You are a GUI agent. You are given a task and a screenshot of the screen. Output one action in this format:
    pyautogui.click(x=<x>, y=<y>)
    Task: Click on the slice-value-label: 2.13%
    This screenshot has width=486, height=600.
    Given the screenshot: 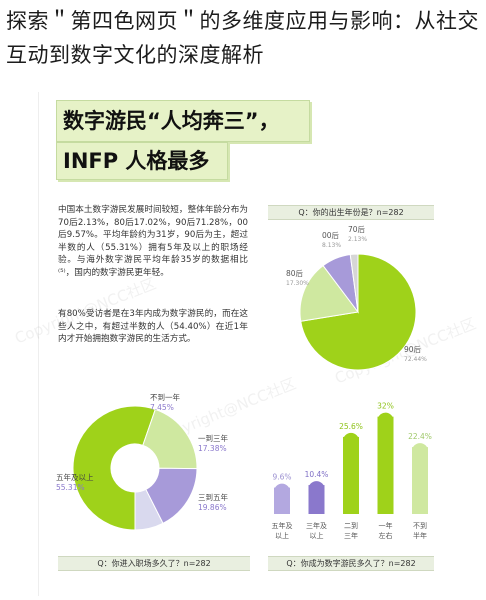 What is the action you would take?
    pyautogui.click(x=357, y=239)
    